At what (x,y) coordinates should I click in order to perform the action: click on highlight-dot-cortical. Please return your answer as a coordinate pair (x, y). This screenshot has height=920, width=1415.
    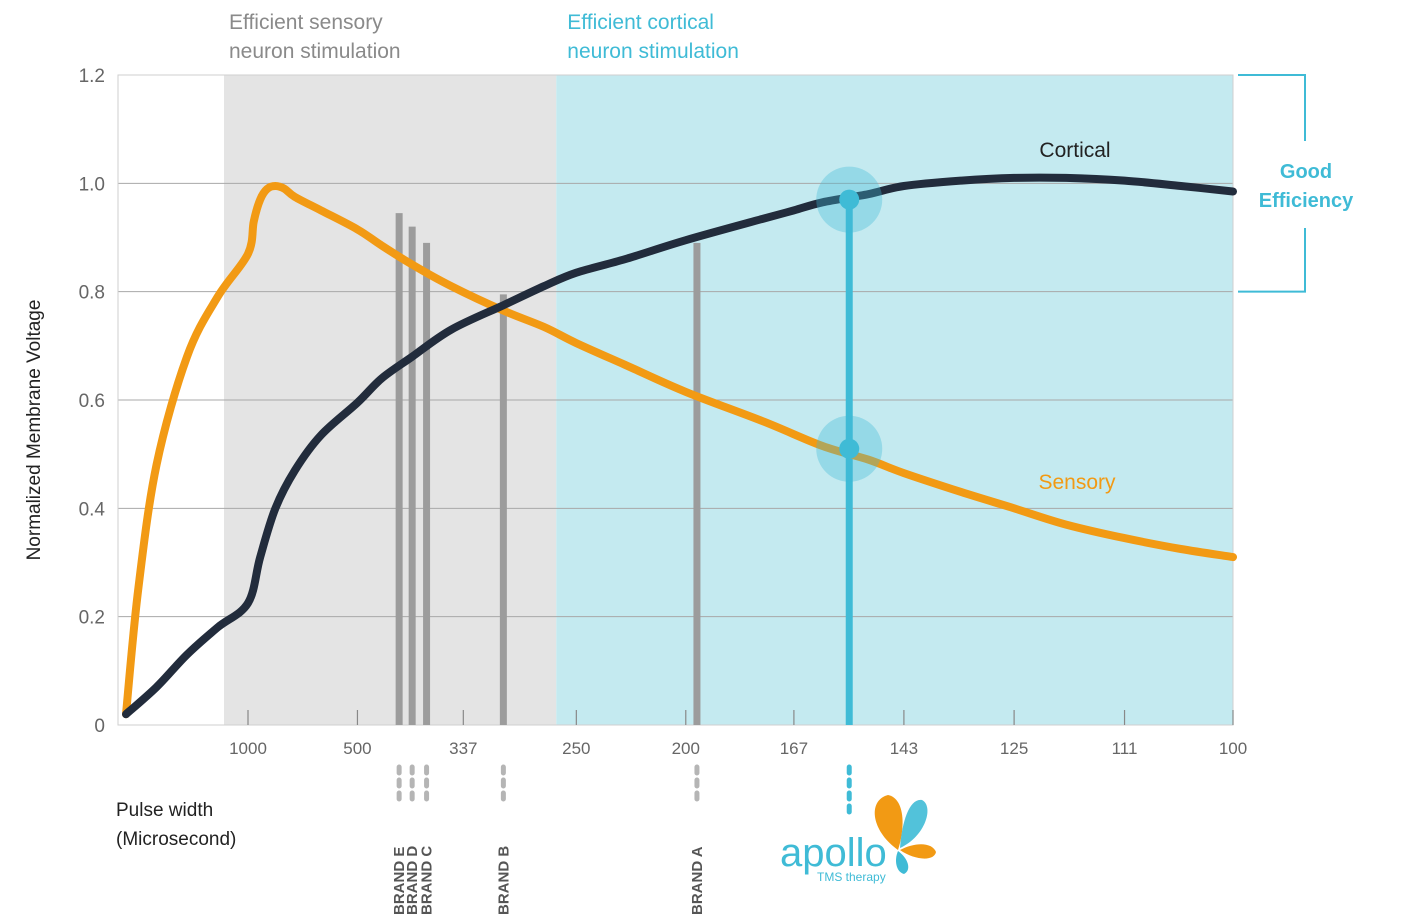
    Looking at the image, I should click on (849, 199).